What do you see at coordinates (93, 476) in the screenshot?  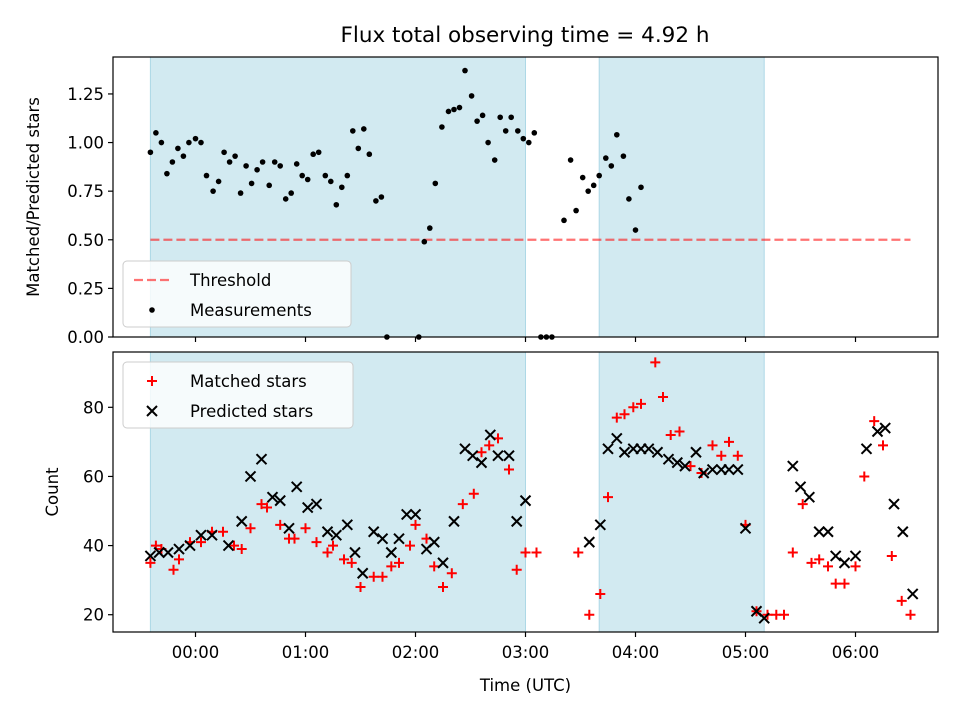 I see `y-tick-label: 60` at bounding box center [93, 476].